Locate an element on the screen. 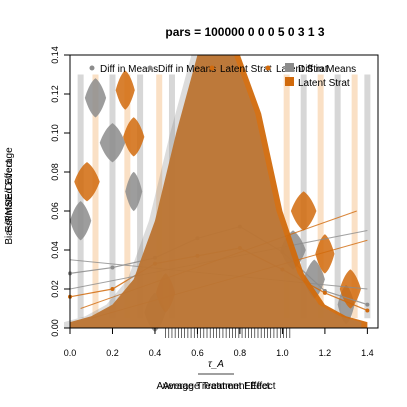 This screenshot has height=407, width=407. x-tick-label: 1.2 is located at coordinates (325, 353).